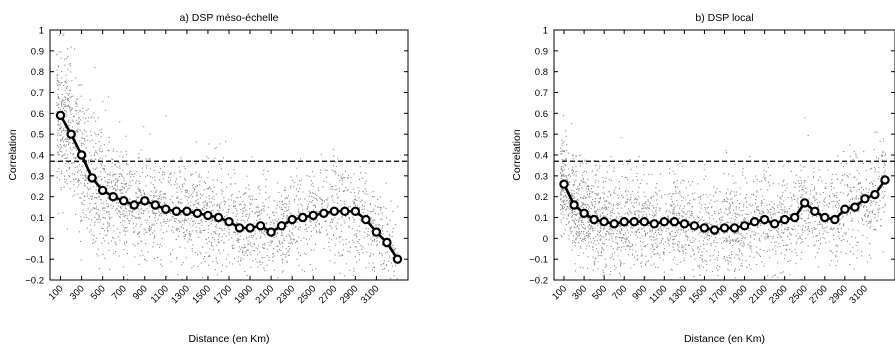 This screenshot has width=895, height=350. I want to click on y-tick-label: 0.6, so click(37, 114).